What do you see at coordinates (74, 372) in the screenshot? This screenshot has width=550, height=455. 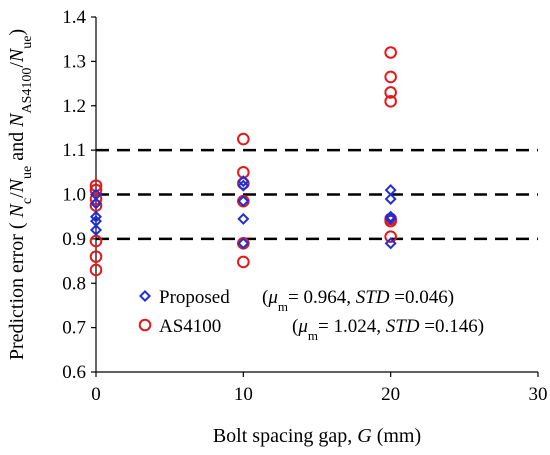 I see `y-tick-label: 0.6` at bounding box center [74, 372].